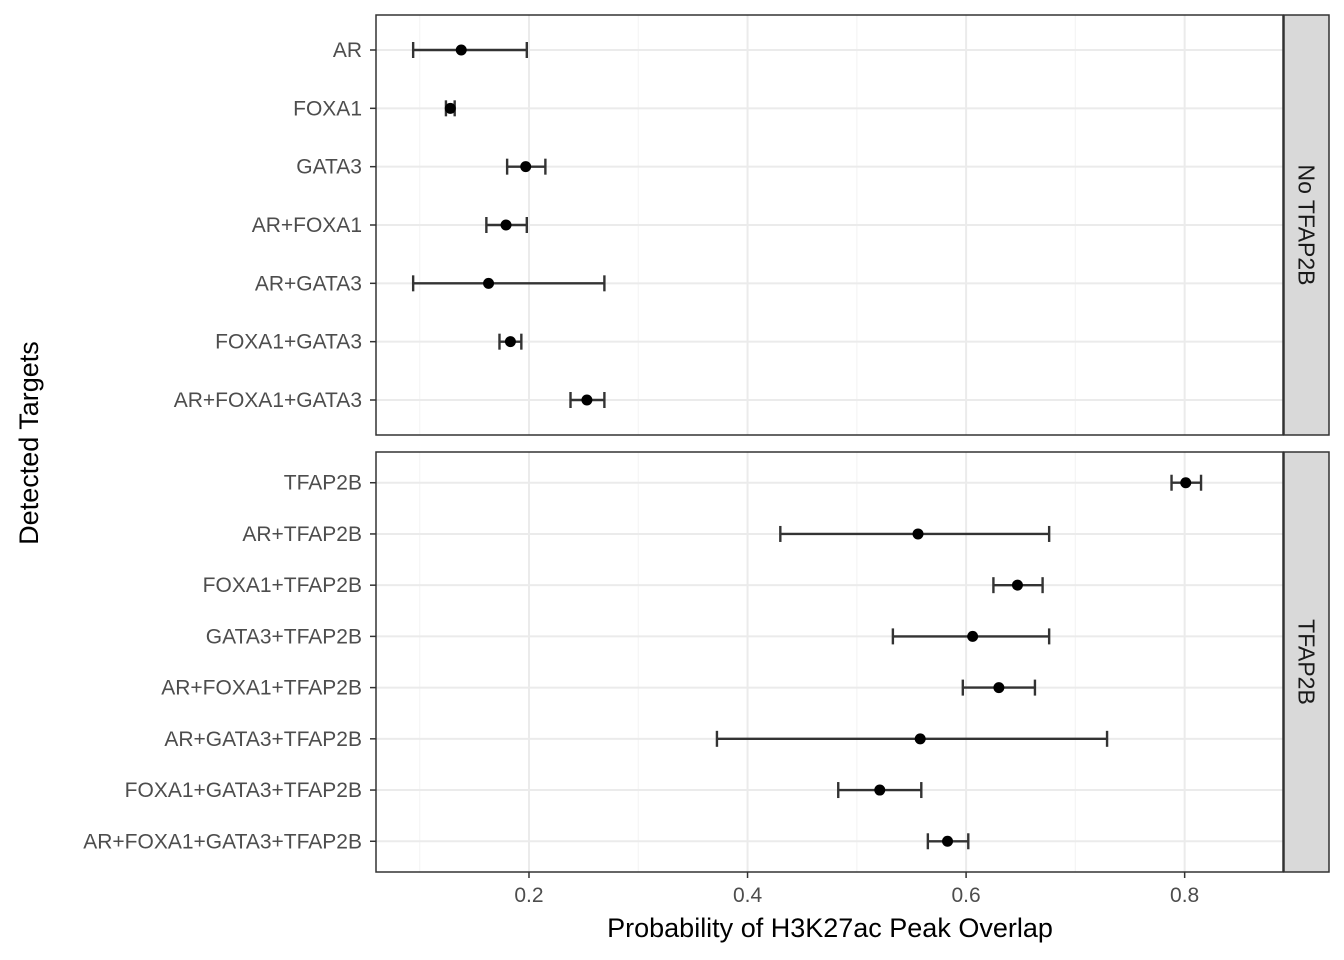 The height and width of the screenshot is (960, 1344). What do you see at coordinates (222, 841) in the screenshot?
I see `y-tick-label: AR+FOXA1+GATA3+TFAP2B` at bounding box center [222, 841].